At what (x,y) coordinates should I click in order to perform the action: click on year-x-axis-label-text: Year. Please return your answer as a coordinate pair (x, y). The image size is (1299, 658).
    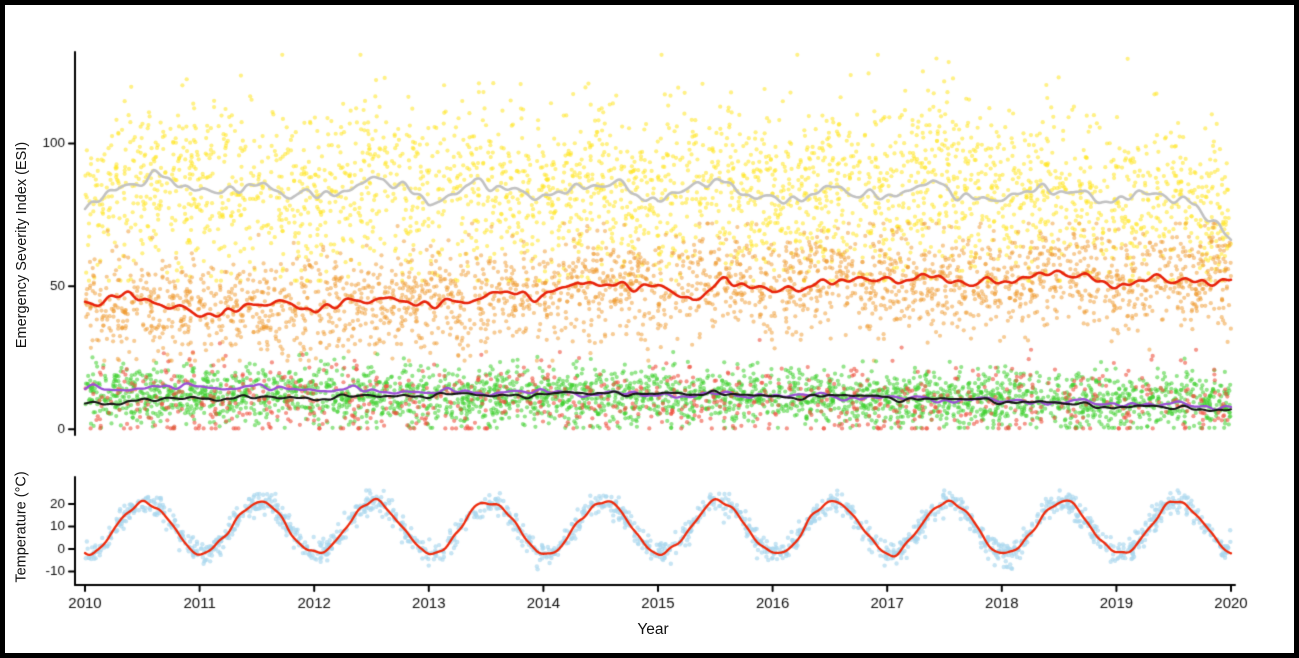
    Looking at the image, I should click on (653, 629).